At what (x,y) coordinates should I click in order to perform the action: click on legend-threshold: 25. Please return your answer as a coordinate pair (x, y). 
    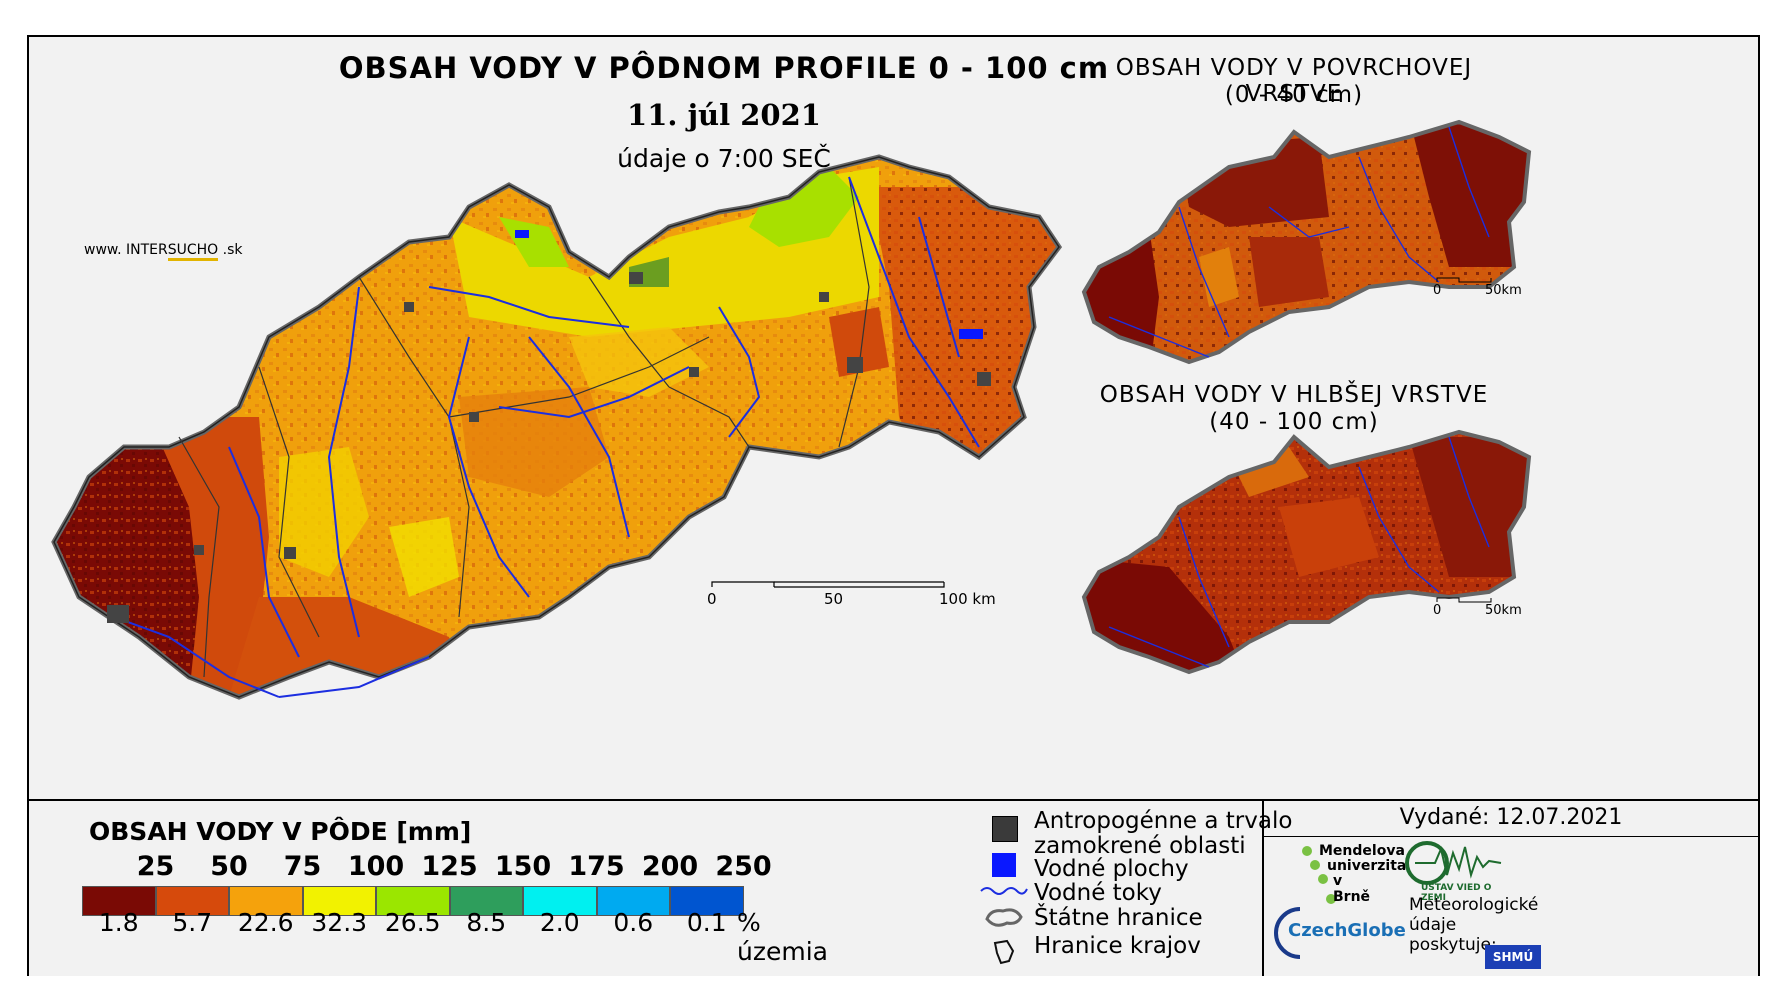
    Looking at the image, I should click on (155, 866).